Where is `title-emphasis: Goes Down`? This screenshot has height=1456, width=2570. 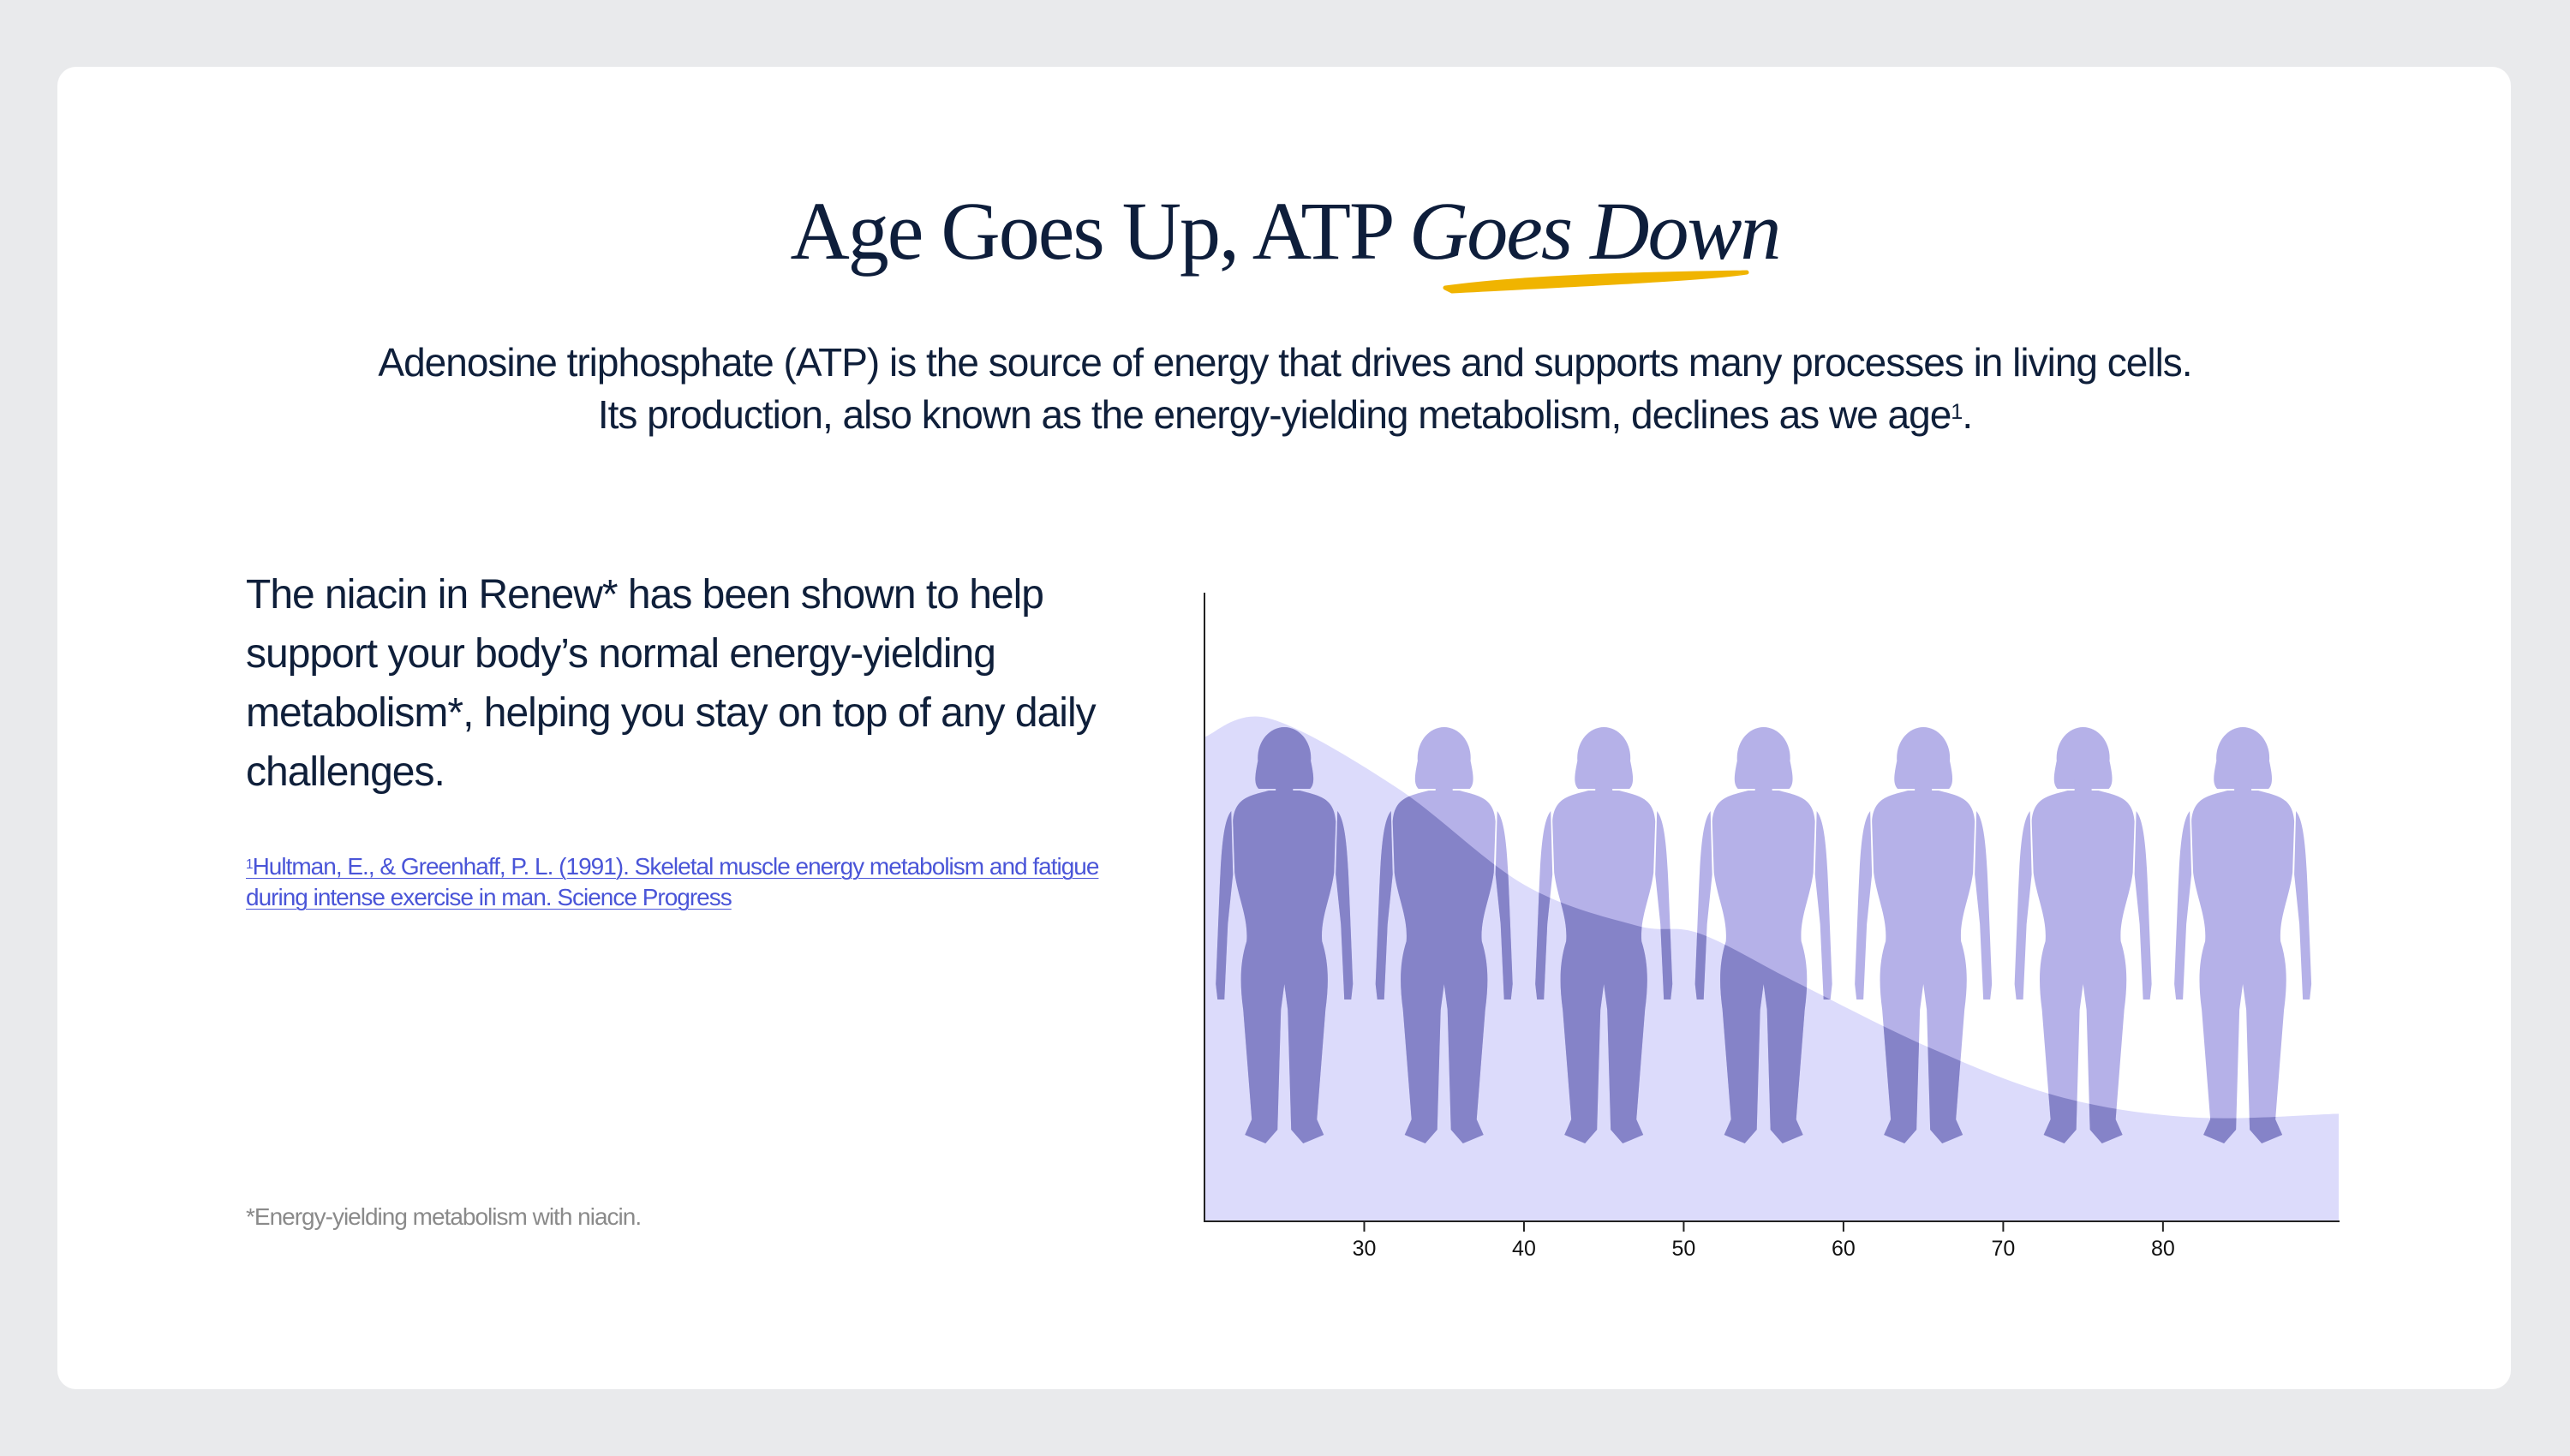
title-emphasis: Goes Down is located at coordinates (1596, 242).